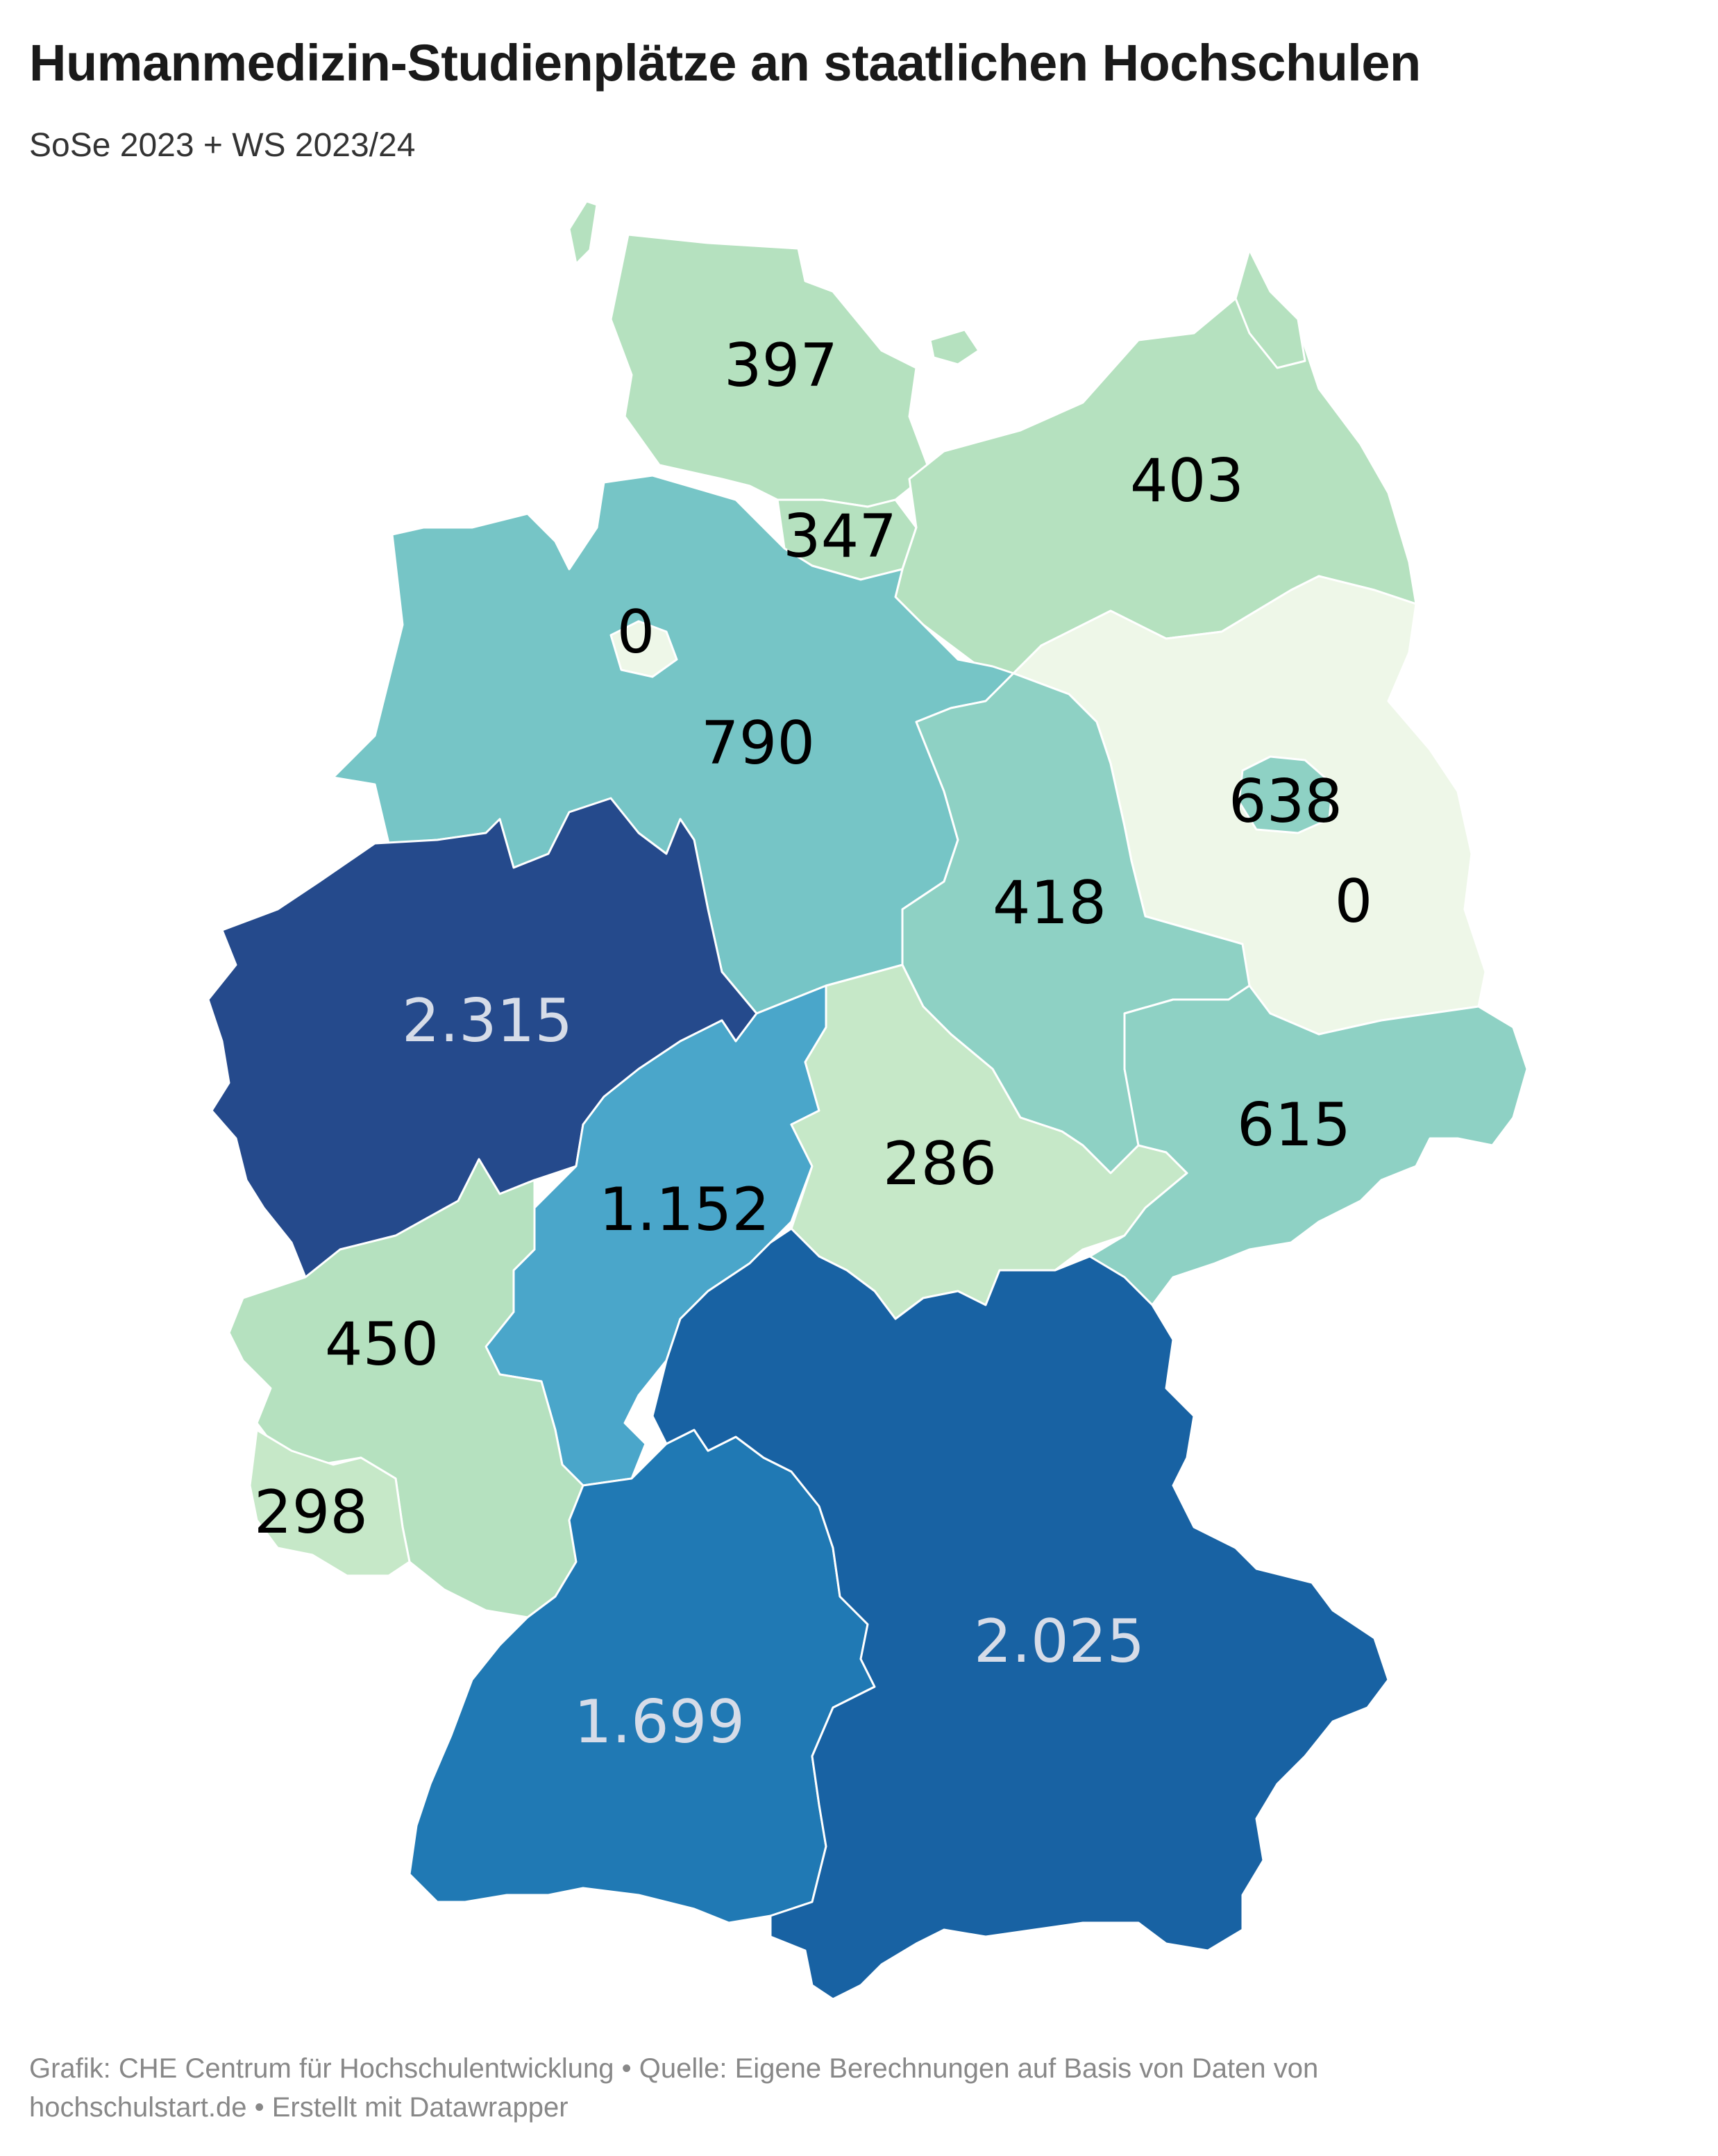 This screenshot has width=1718, height=2156. I want to click on value-label-berlin: 638, so click(1285, 801).